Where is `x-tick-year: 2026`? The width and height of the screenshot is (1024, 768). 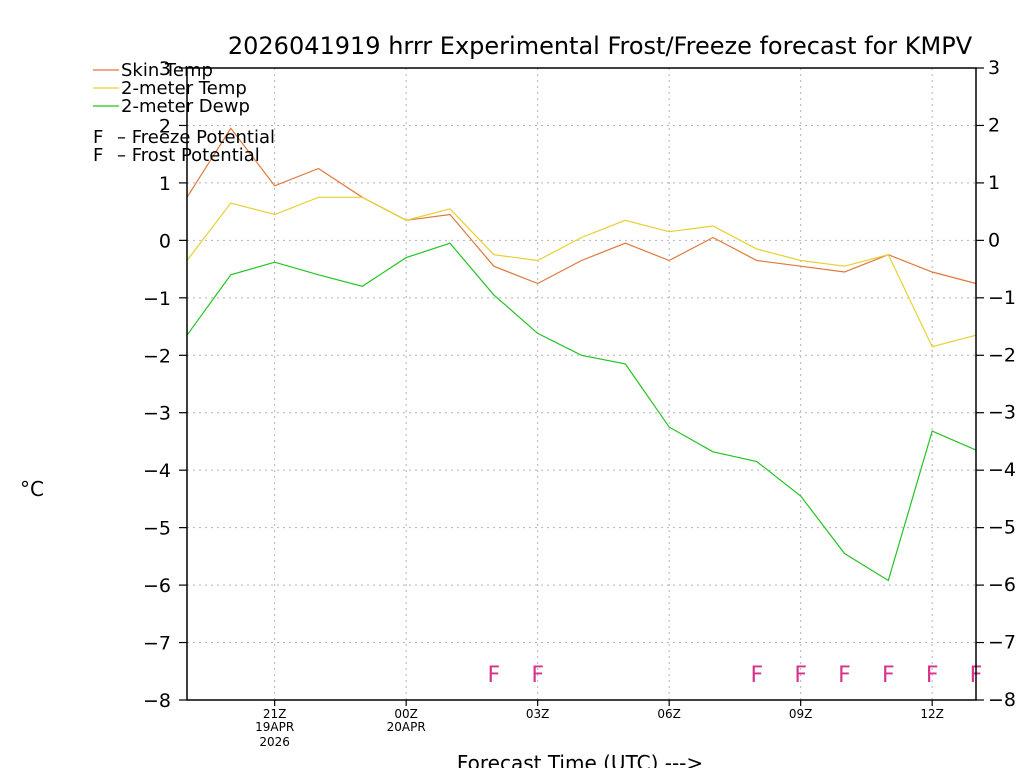
x-tick-year: 2026 is located at coordinates (274, 742).